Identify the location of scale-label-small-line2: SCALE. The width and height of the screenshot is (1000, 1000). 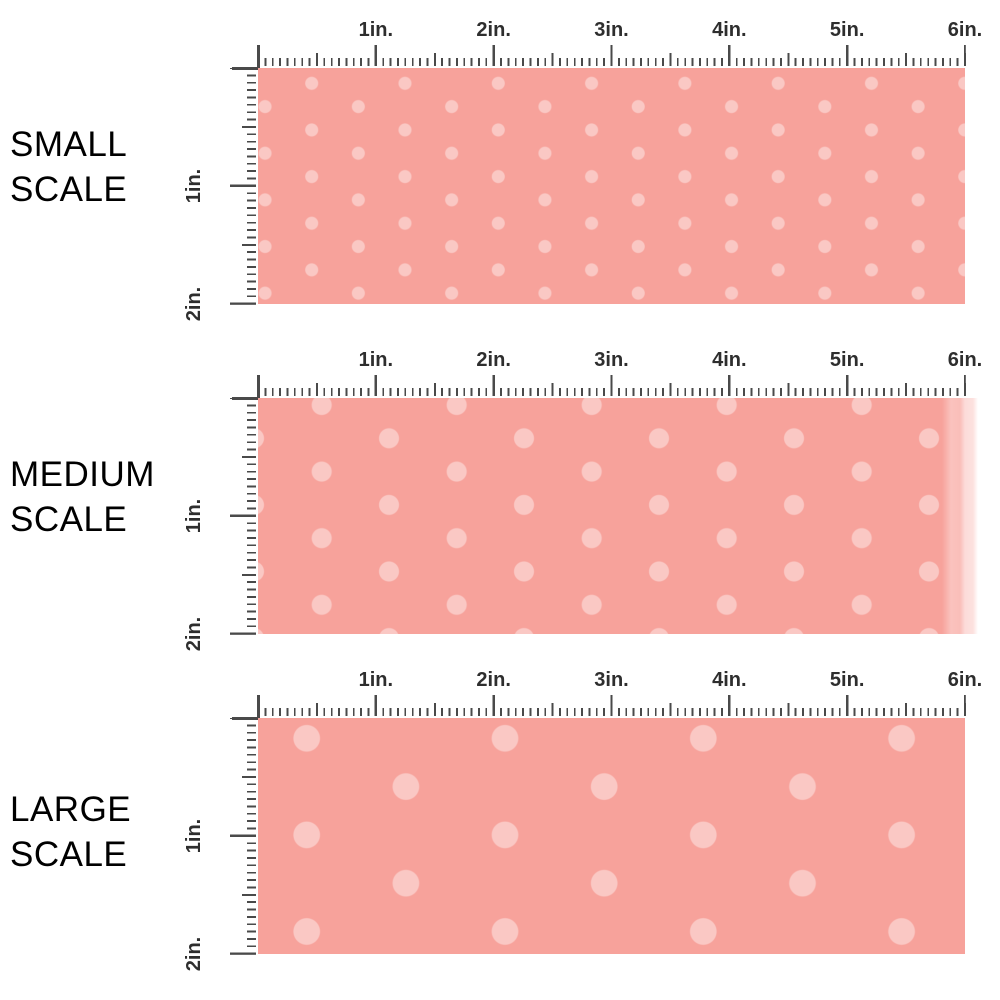
(69, 189).